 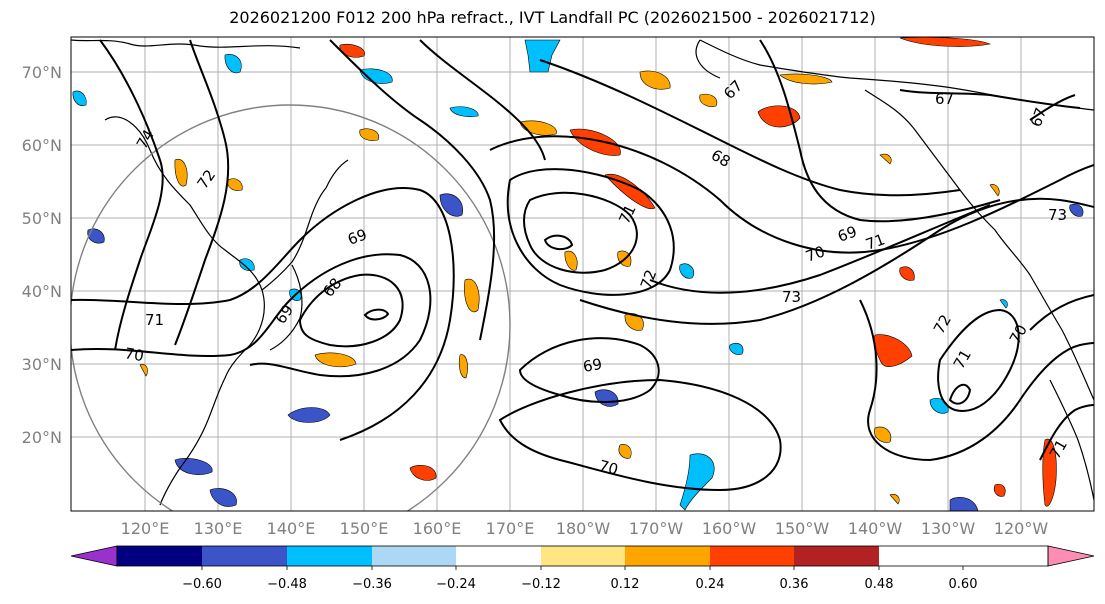 What do you see at coordinates (794, 584) in the screenshot?
I see `colorbar-tick-label: 0.36` at bounding box center [794, 584].